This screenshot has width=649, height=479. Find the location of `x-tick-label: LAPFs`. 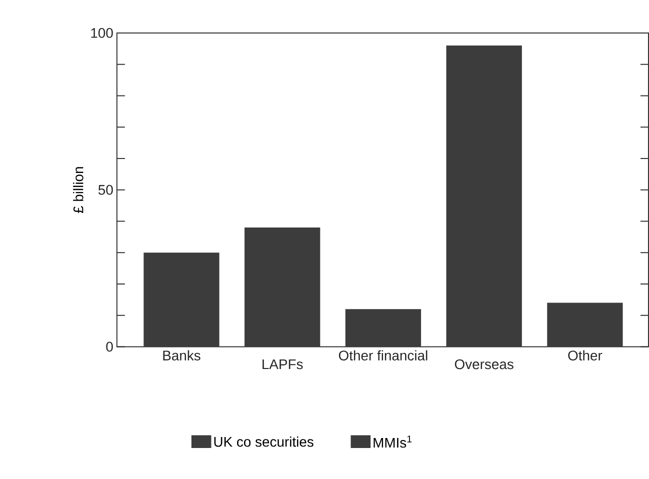

x-tick-label: LAPFs is located at coordinates (282, 365).